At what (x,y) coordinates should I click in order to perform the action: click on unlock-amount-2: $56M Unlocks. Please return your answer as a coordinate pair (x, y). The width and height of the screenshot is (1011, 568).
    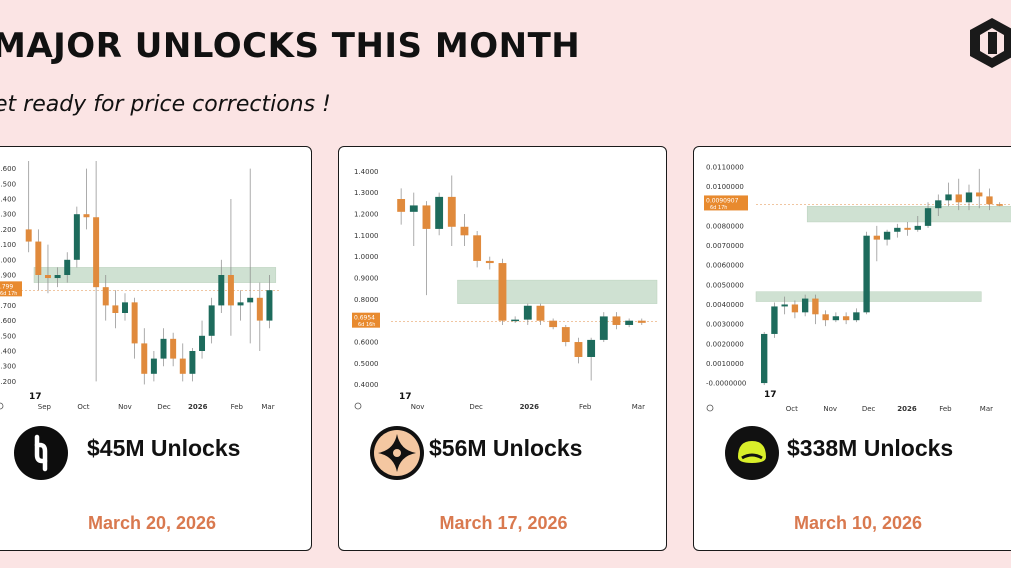
    Looking at the image, I should click on (506, 448).